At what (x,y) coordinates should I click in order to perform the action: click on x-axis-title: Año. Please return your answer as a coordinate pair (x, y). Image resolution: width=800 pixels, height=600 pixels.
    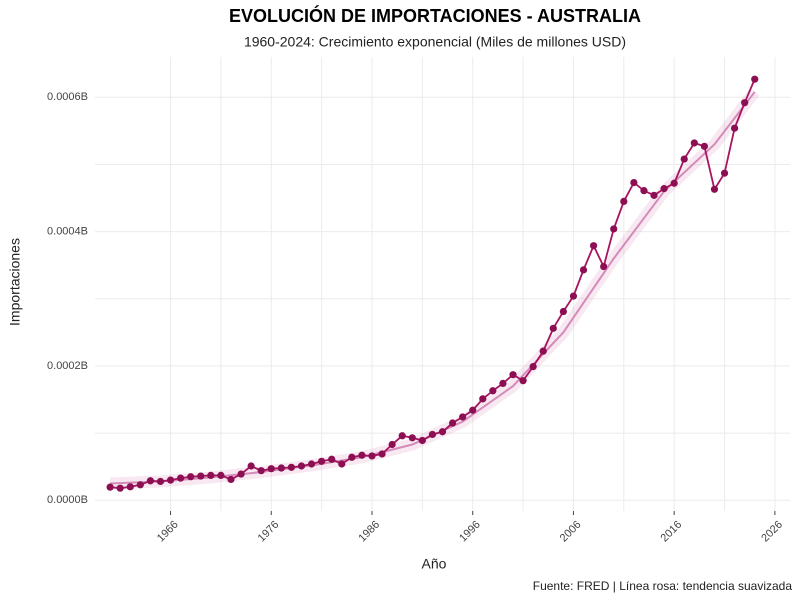
    Looking at the image, I should click on (434, 564).